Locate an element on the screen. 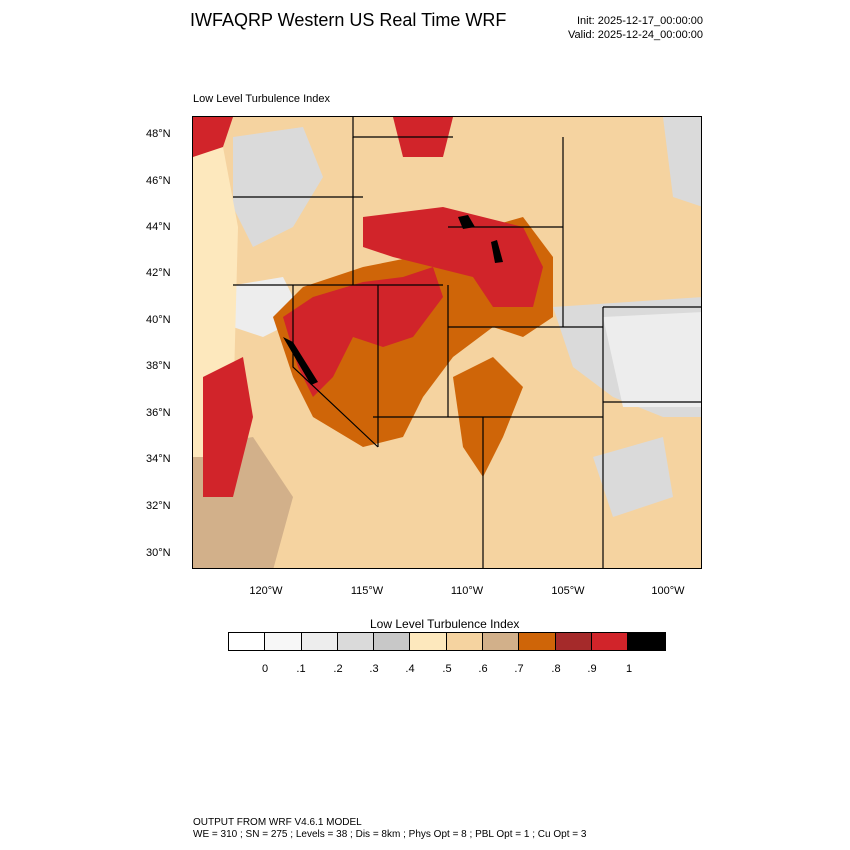 The height and width of the screenshot is (850, 850). very-high-turbulence-region-west is located at coordinates (363, 332).